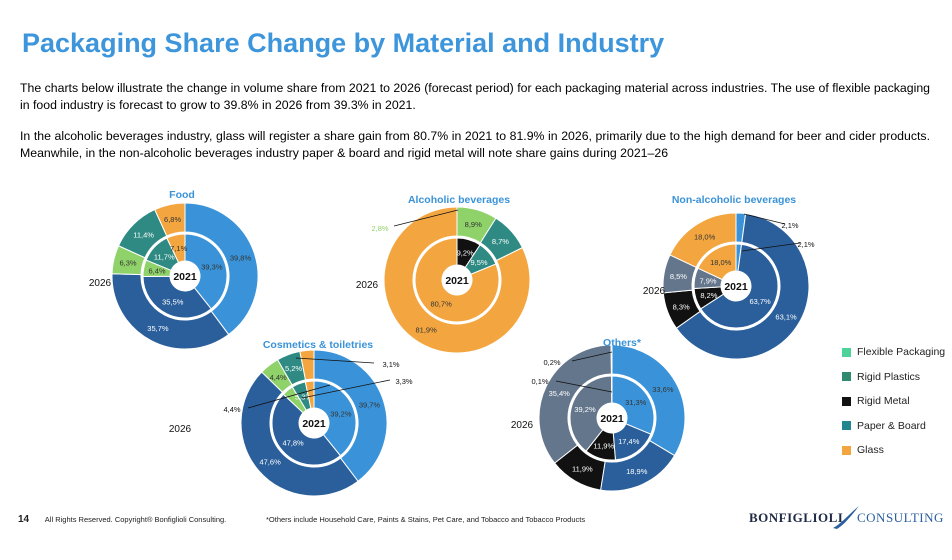 This screenshot has width=952, height=560. Describe the element at coordinates (678, 276) in the screenshot. I see `chart2-outer-label: 8,5%` at that location.